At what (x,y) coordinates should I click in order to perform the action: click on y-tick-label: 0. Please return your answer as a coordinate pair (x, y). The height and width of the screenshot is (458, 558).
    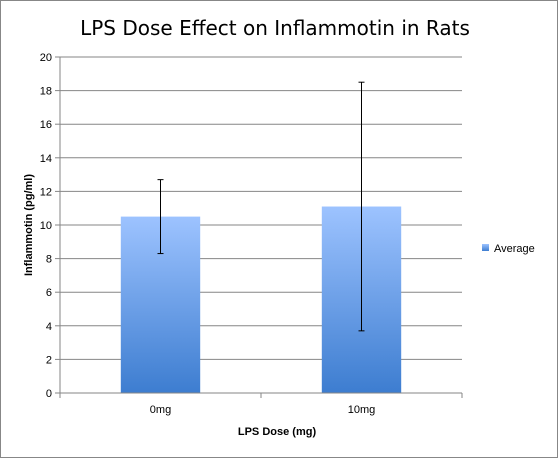
    Looking at the image, I should click on (49, 394).